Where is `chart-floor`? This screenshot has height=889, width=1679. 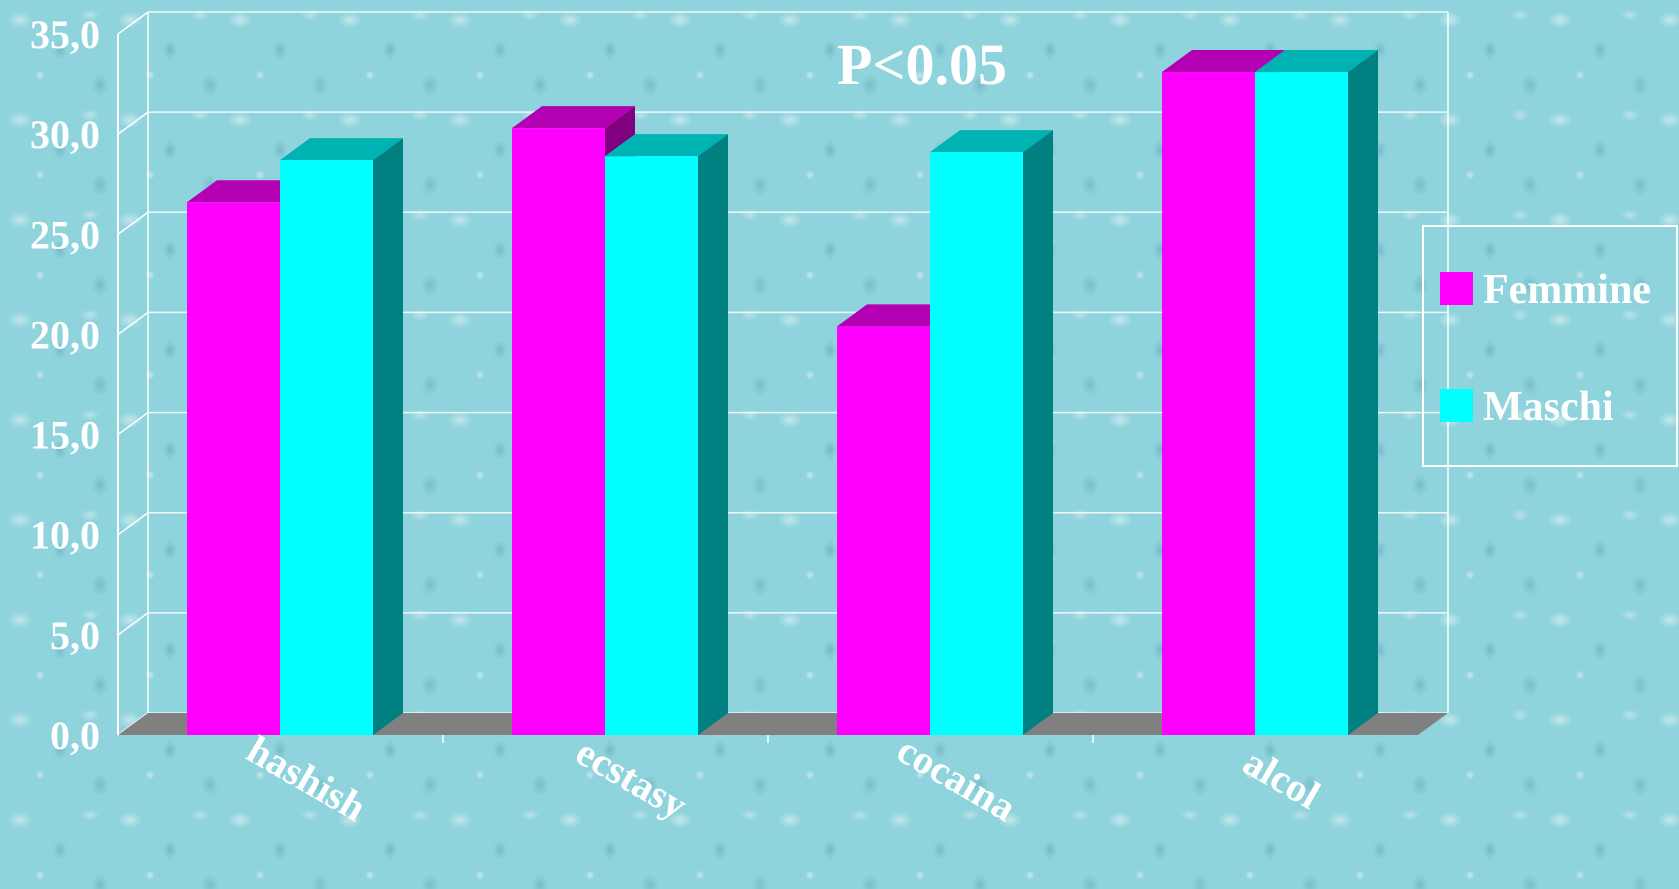
chart-floor is located at coordinates (783, 724).